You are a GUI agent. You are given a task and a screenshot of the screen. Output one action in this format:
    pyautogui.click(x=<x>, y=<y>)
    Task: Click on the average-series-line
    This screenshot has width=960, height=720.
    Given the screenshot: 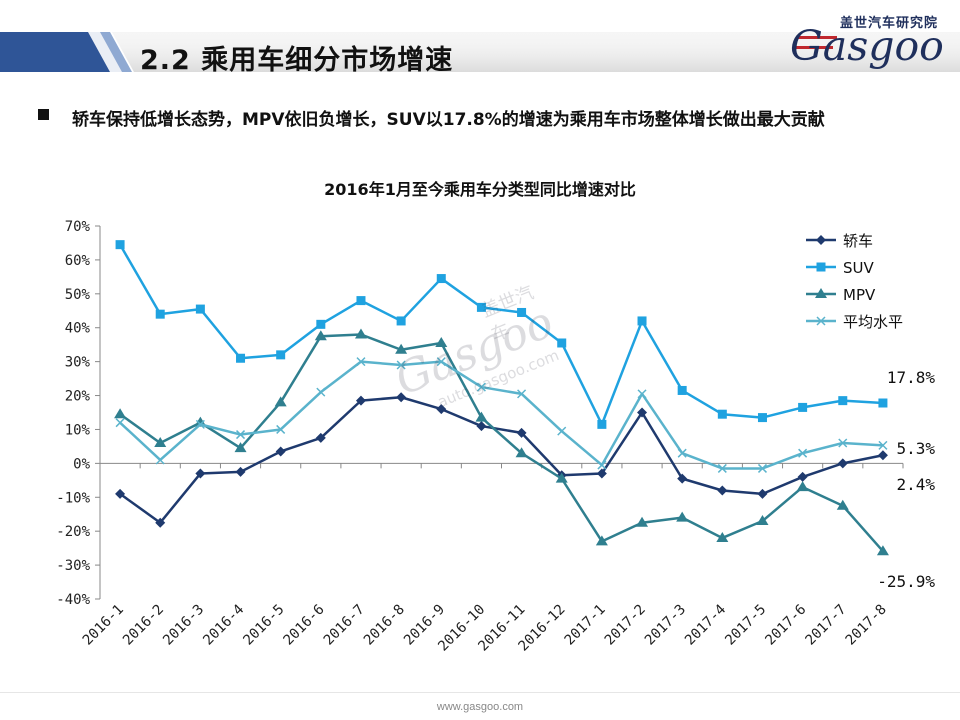 What is the action you would take?
    pyautogui.click(x=501, y=415)
    